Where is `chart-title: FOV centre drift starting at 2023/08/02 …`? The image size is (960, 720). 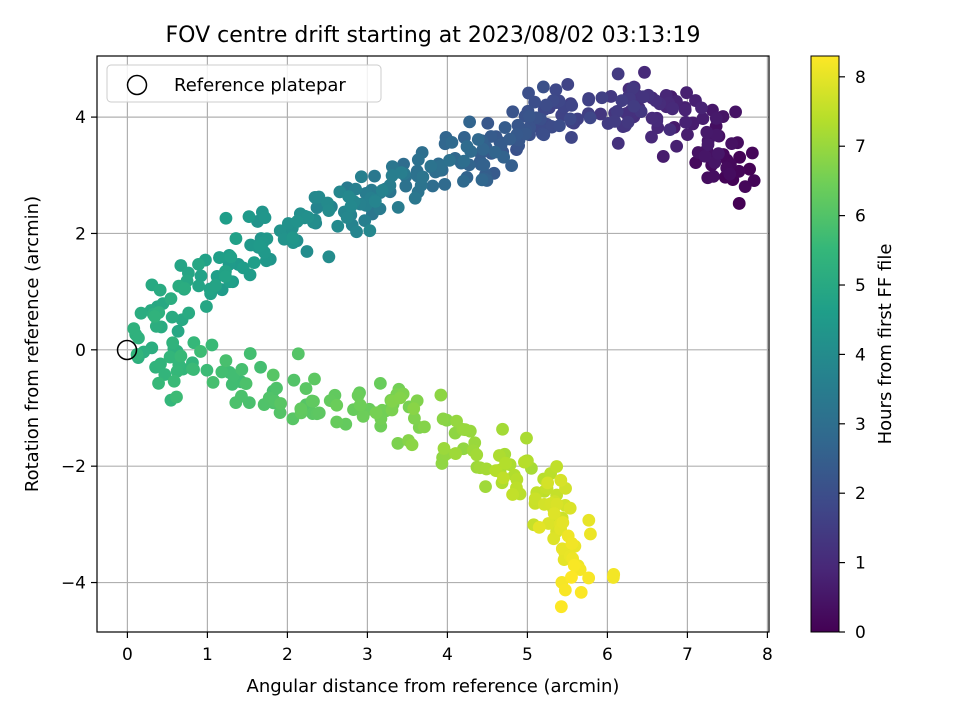 chart-title: FOV centre drift starting at 2023/08/02 … is located at coordinates (433, 35).